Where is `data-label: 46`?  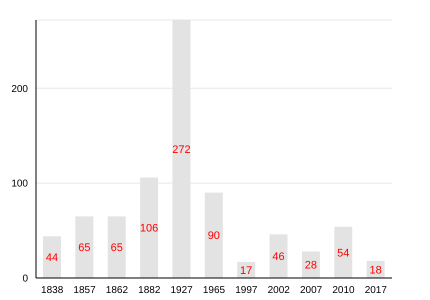
data-label: 46 is located at coordinates (278, 257).